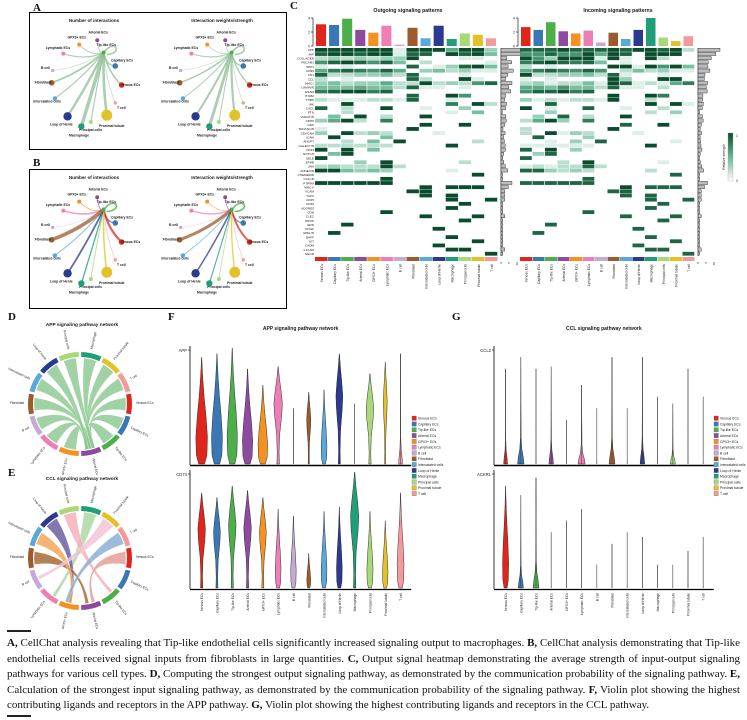 The width and height of the screenshot is (747, 720). I want to click on chord-label: Lymphatic ECs, so click(37, 609).